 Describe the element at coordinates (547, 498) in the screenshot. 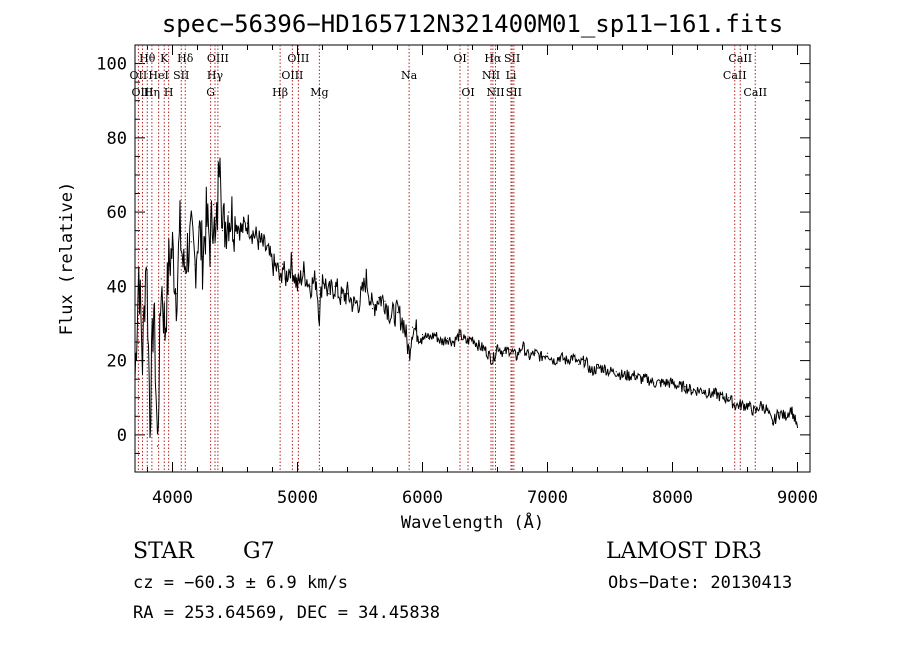

I see `x-tick-label: 7000` at that location.